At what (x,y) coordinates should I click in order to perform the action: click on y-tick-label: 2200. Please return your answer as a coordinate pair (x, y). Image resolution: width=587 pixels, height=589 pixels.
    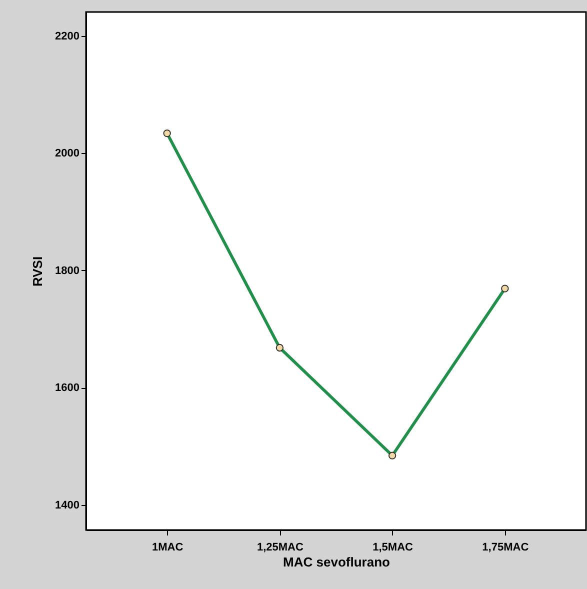
    Looking at the image, I should click on (67, 36).